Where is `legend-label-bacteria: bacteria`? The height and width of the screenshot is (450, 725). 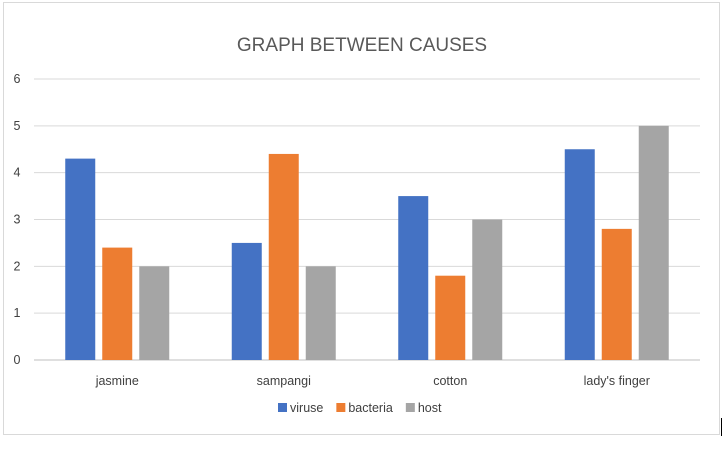
legend-label-bacteria: bacteria is located at coordinates (370, 408).